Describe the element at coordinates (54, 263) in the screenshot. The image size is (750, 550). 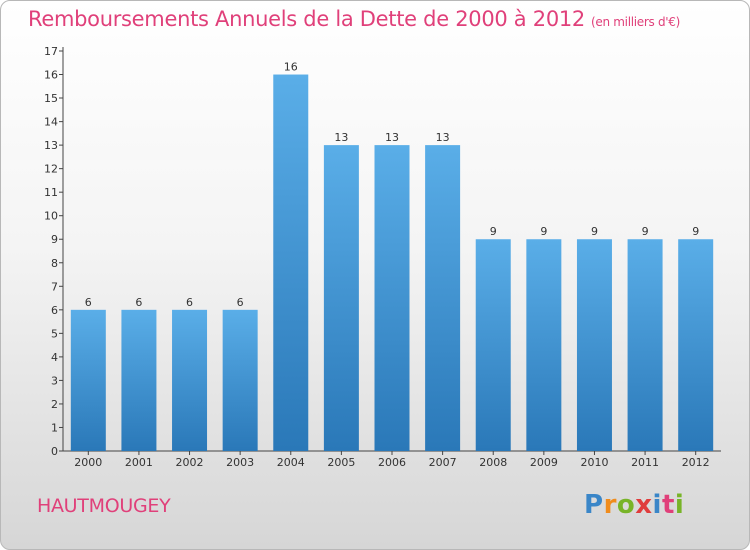
I see `y-tick-label: 8` at that location.